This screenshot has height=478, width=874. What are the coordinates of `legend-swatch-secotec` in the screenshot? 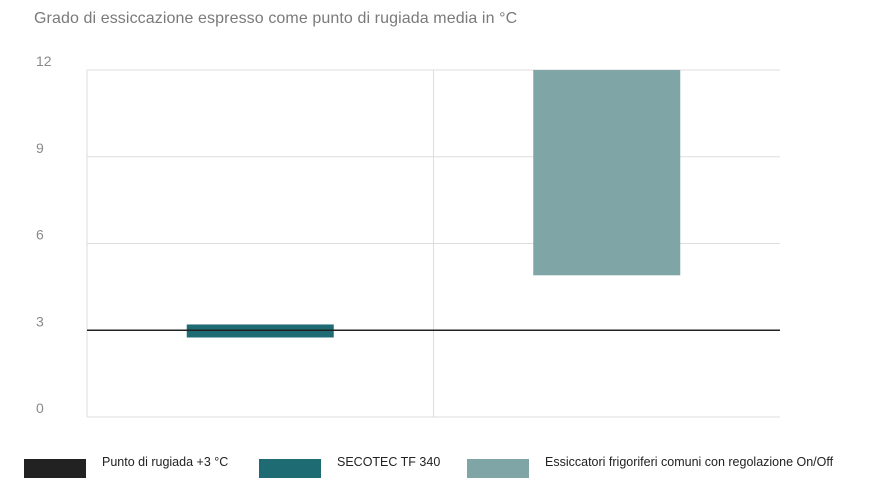 It's located at (290, 468).